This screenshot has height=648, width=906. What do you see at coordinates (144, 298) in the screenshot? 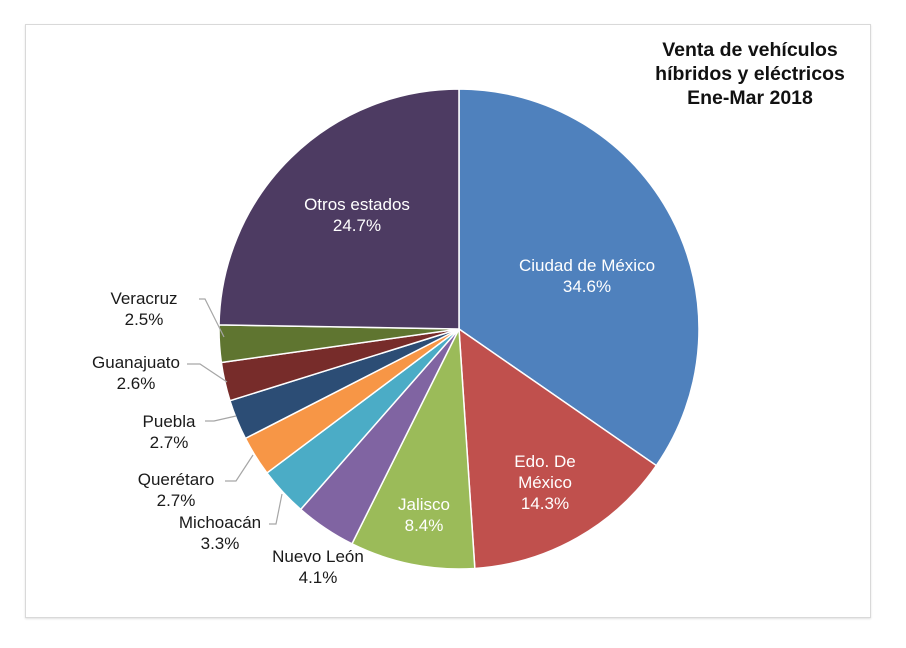
I see `label-name: Veracruz` at bounding box center [144, 298].